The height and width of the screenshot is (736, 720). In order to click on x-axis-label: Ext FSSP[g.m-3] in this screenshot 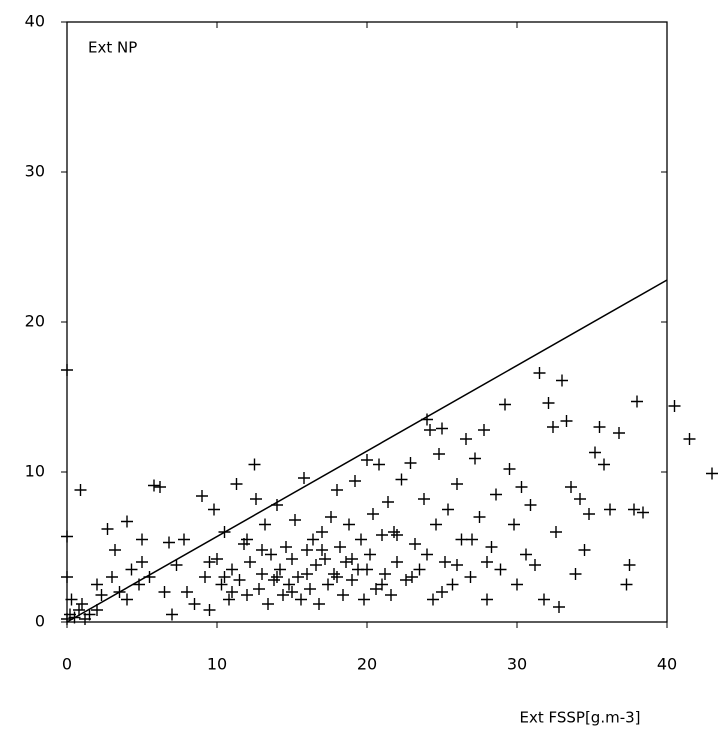, I will do `click(579, 718)`.